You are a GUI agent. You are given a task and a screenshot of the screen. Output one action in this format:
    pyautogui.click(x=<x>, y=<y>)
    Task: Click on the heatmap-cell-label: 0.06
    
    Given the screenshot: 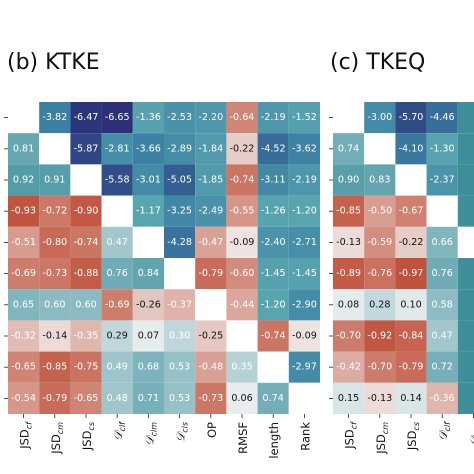 What is the action you would take?
    pyautogui.click(x=241, y=398)
    